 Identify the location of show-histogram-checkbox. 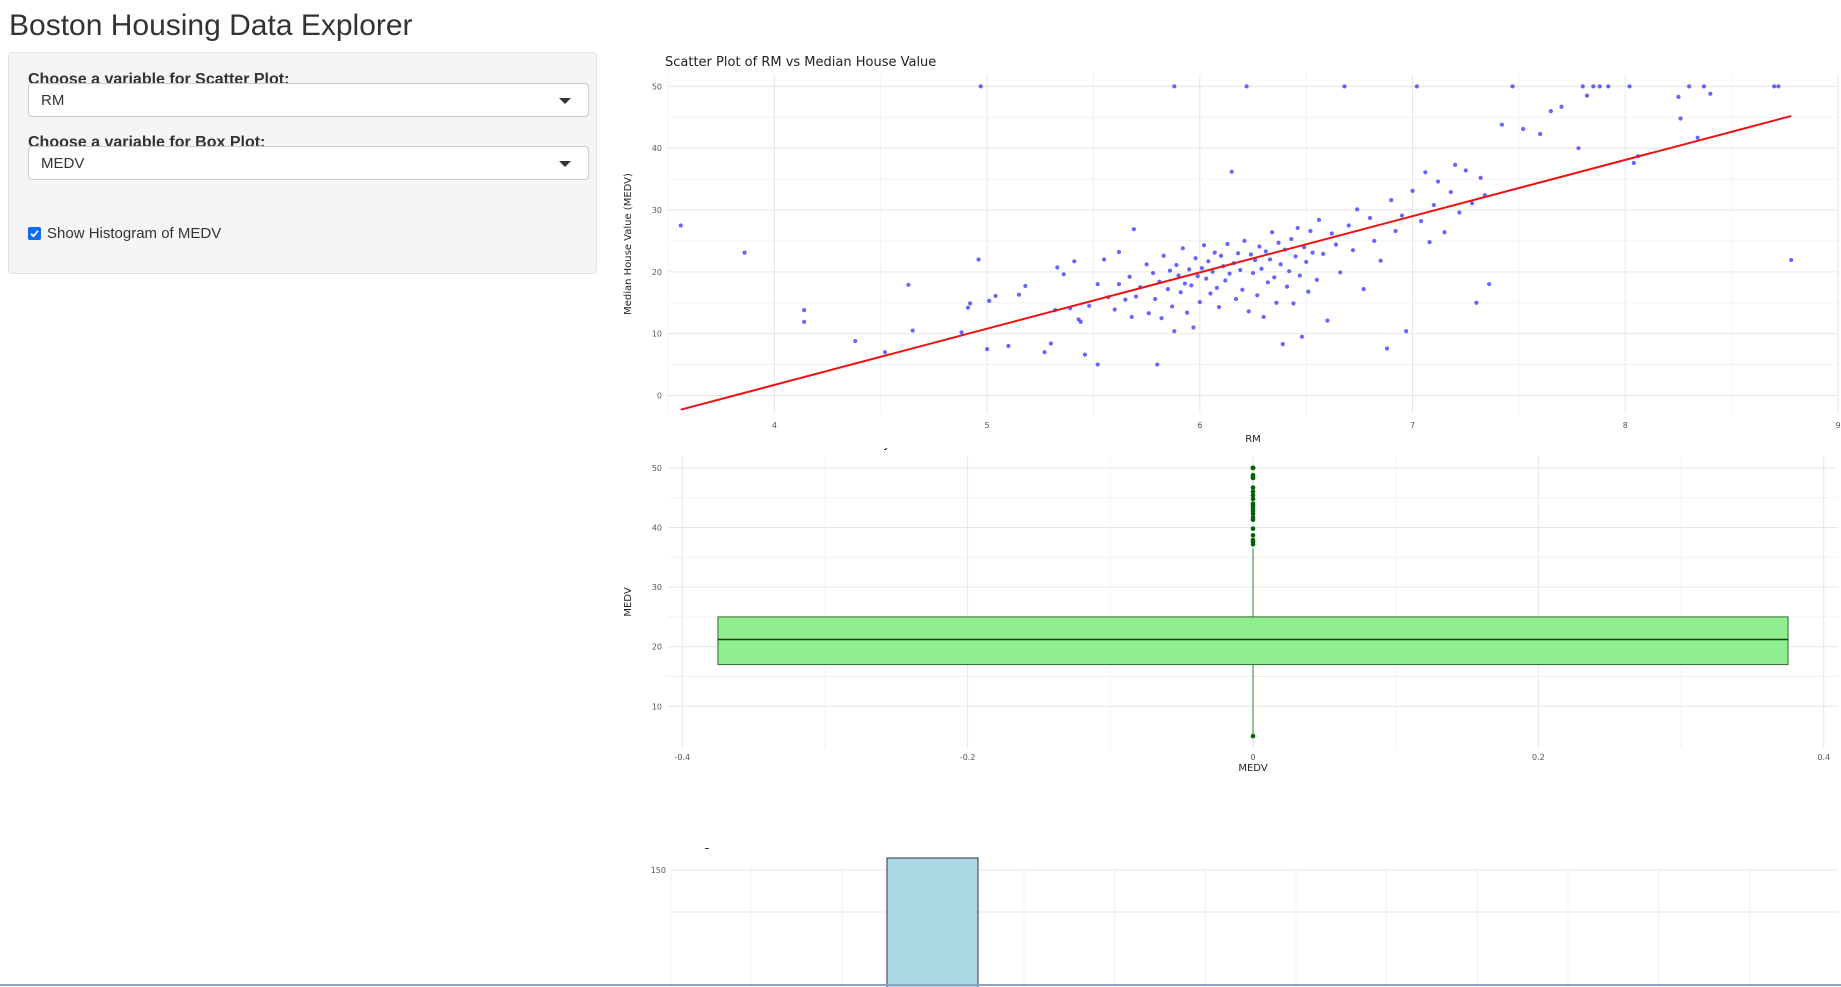
(34, 233).